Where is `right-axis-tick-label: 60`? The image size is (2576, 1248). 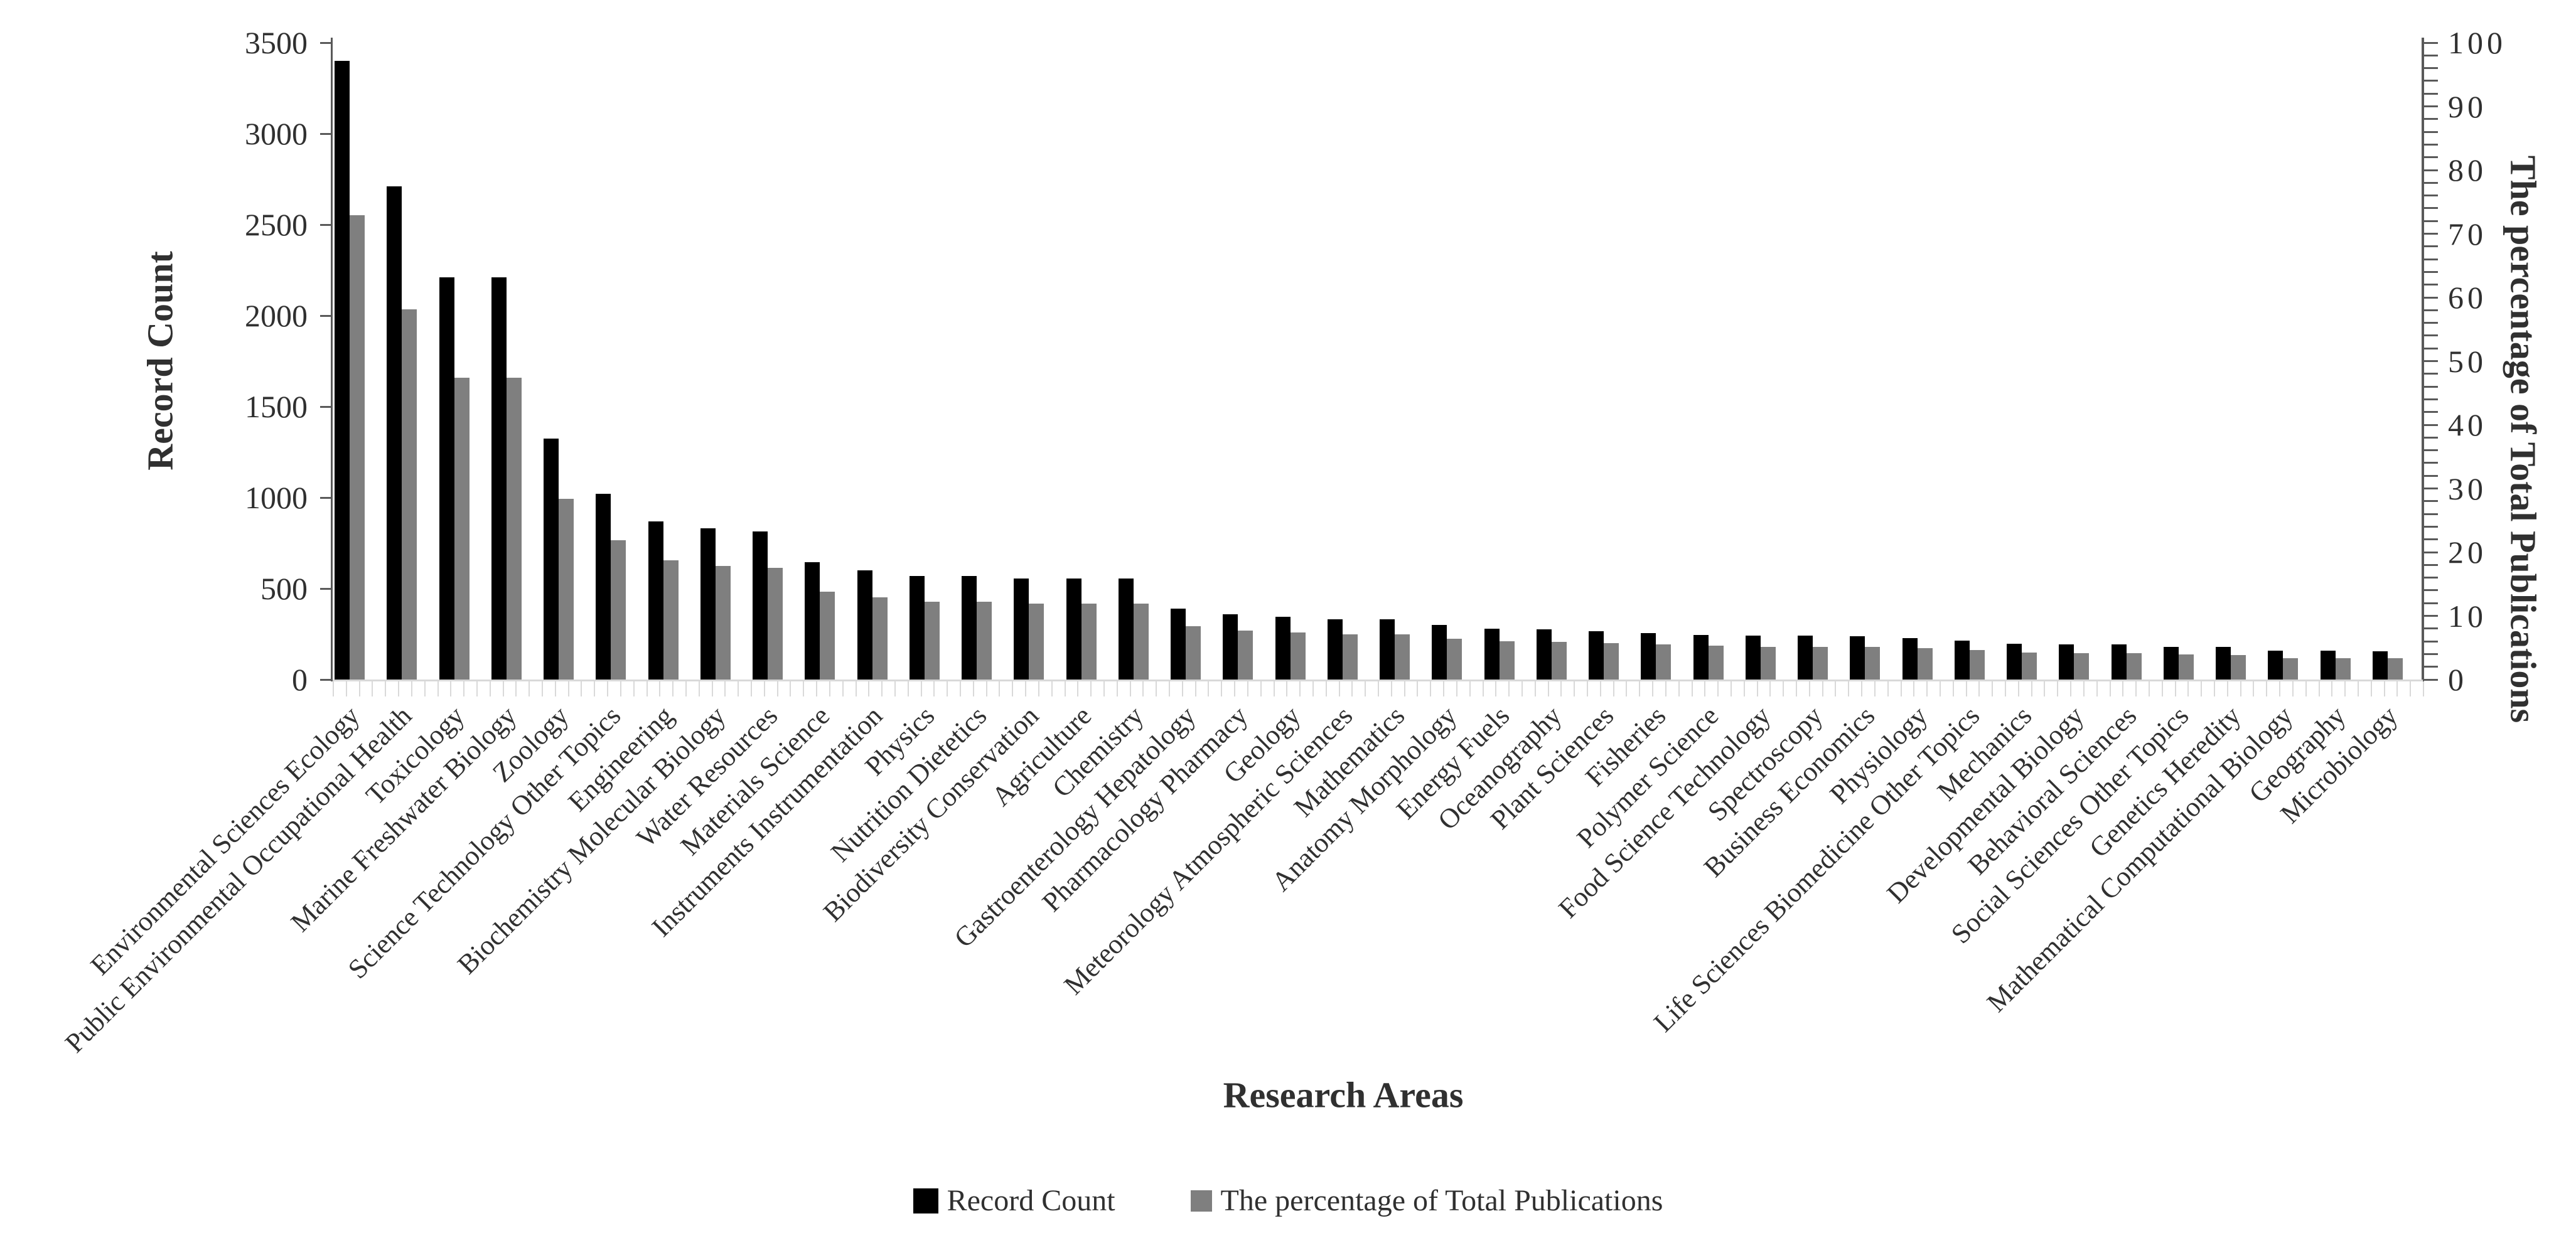 right-axis-tick-label: 60 is located at coordinates (2467, 297).